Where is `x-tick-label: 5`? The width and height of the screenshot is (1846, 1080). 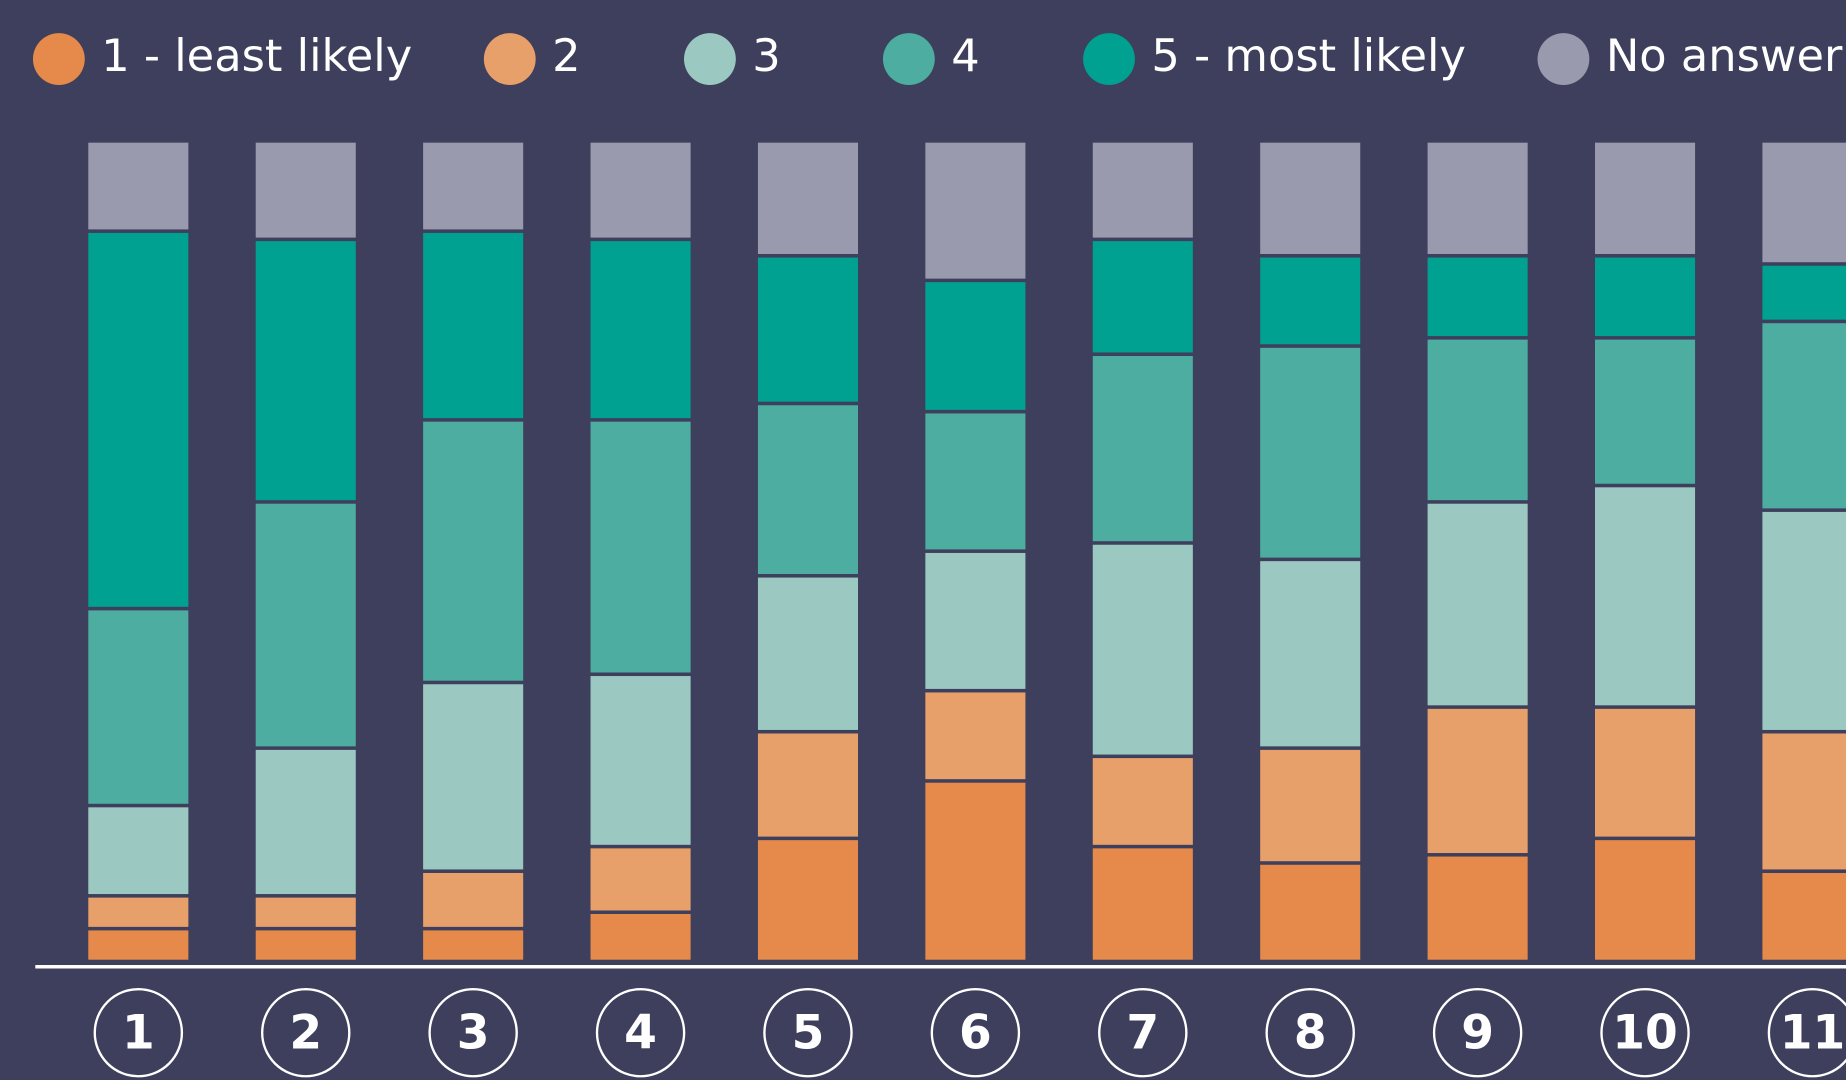
x-tick-label: 5 is located at coordinates (808, 1033).